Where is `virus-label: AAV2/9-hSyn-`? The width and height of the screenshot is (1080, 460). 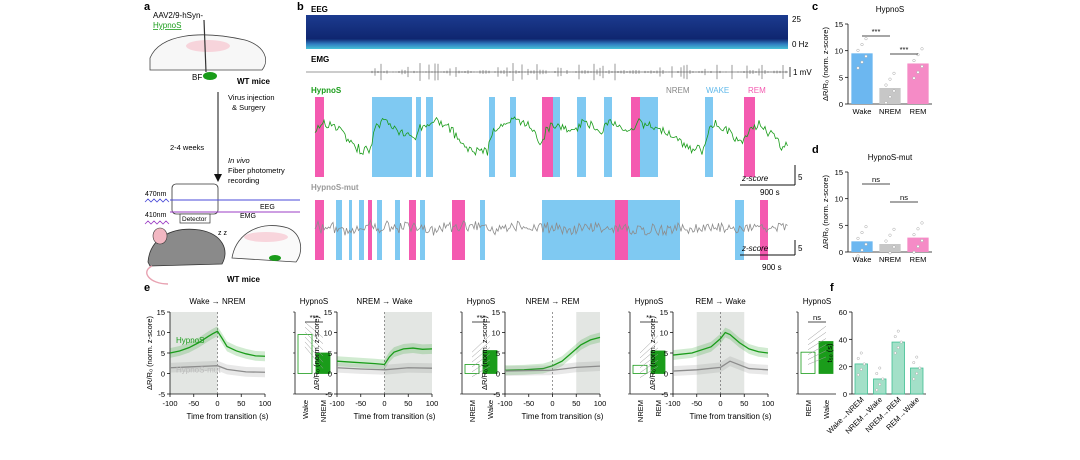
virus-label: AAV2/9-hSyn- is located at coordinates (178, 15).